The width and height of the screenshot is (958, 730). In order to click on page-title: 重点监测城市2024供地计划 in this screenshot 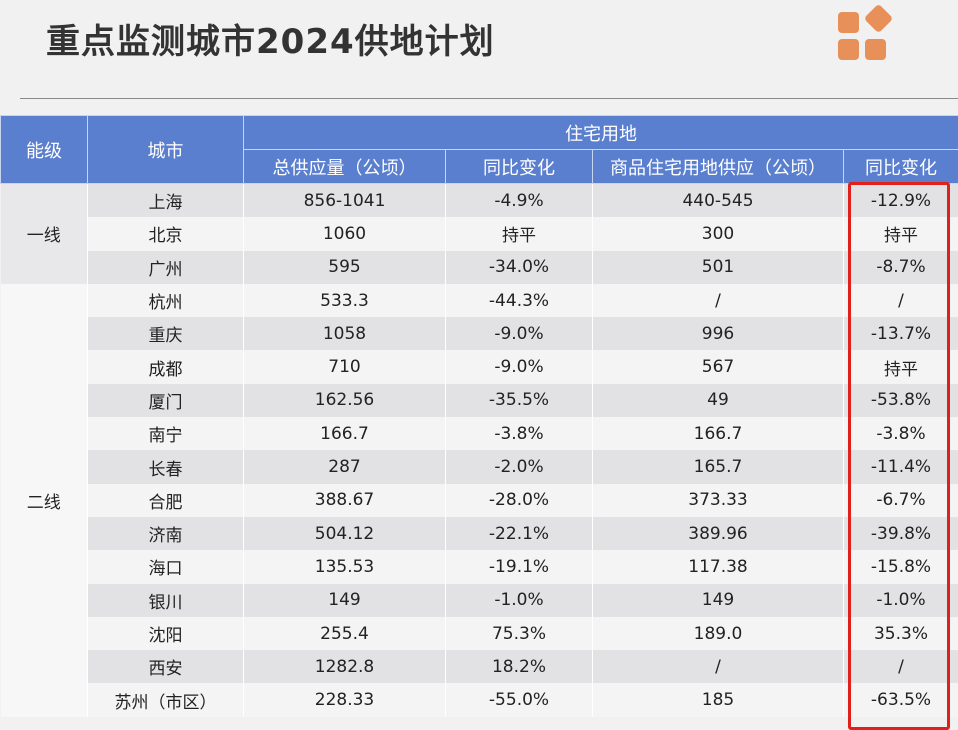, I will do `click(270, 38)`.